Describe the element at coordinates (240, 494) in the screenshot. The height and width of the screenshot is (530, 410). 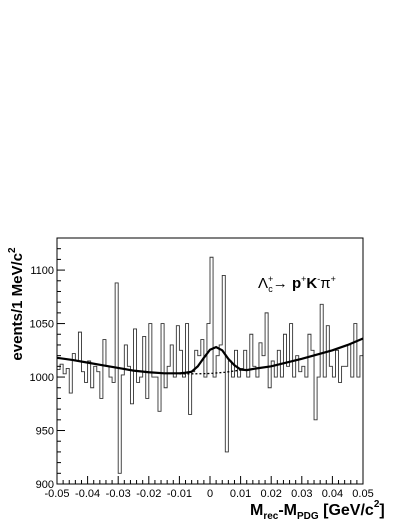
I see `x-tick-label: 0.01` at that location.